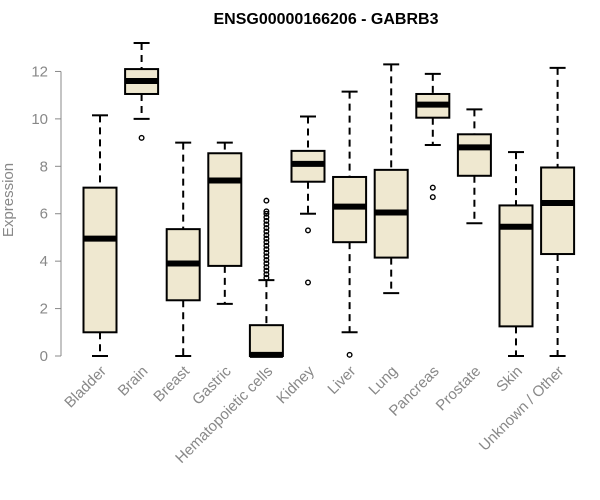  Describe the element at coordinates (341, 380) in the screenshot. I see `x-category-label: Liver` at that location.